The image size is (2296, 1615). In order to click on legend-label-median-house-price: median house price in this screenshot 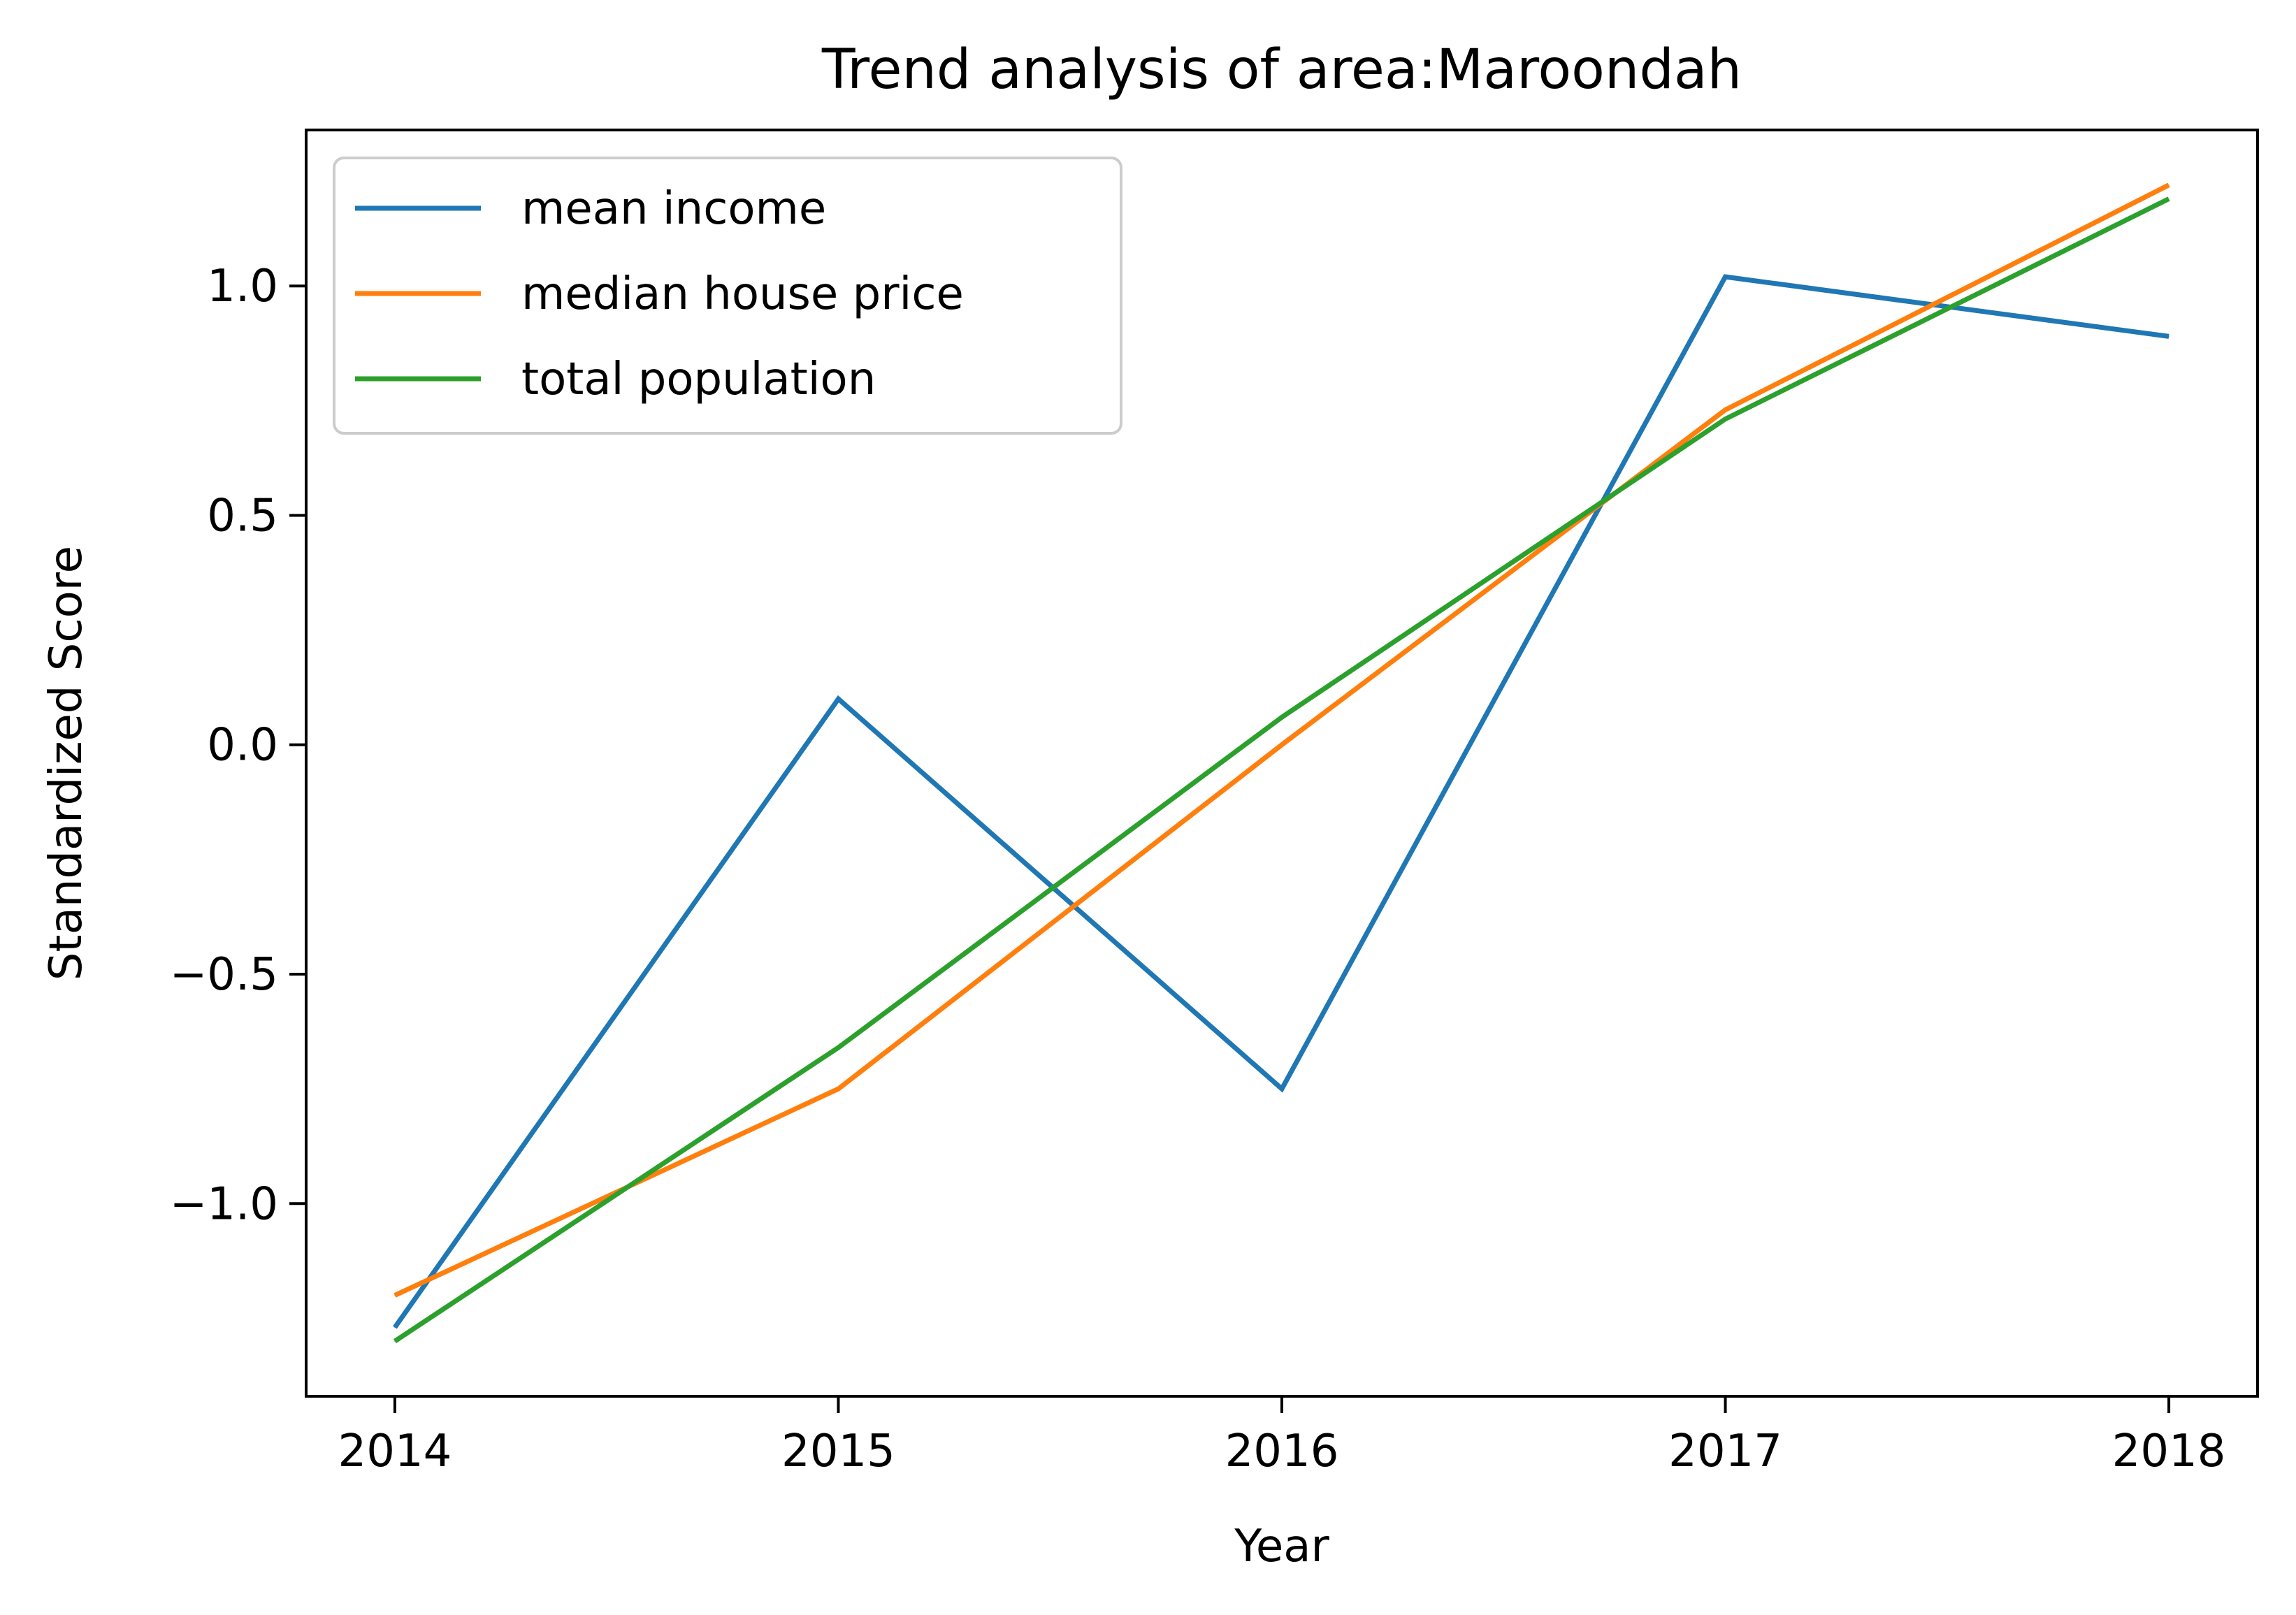, I will do `click(742, 294)`.